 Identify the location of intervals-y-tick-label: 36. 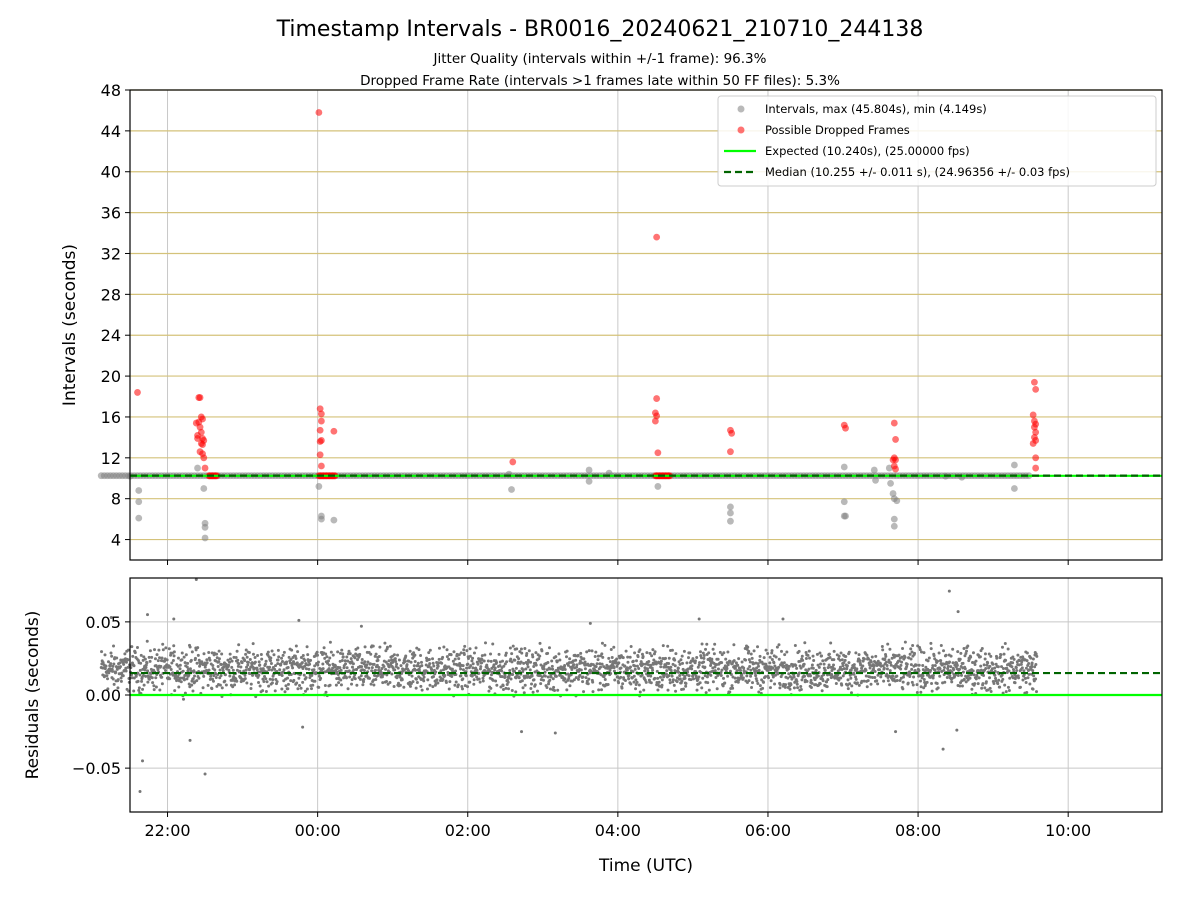
(111, 213).